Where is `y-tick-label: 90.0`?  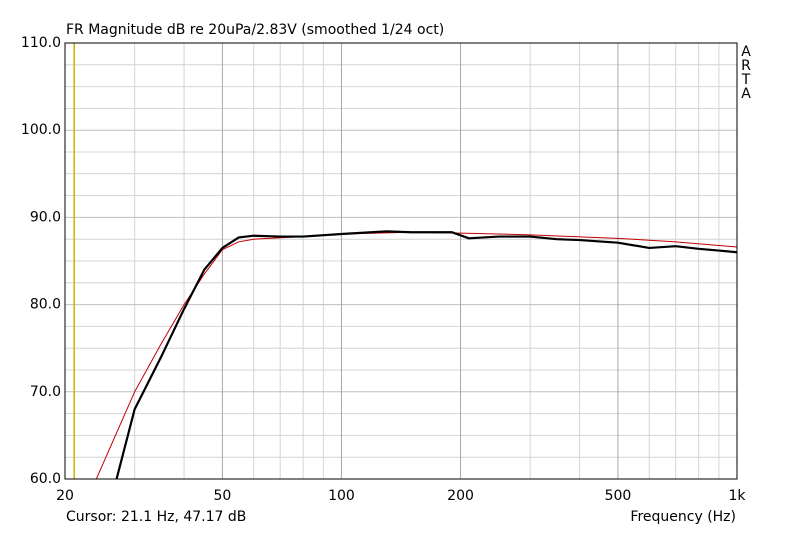
y-tick-label: 90.0 is located at coordinates (45, 217).